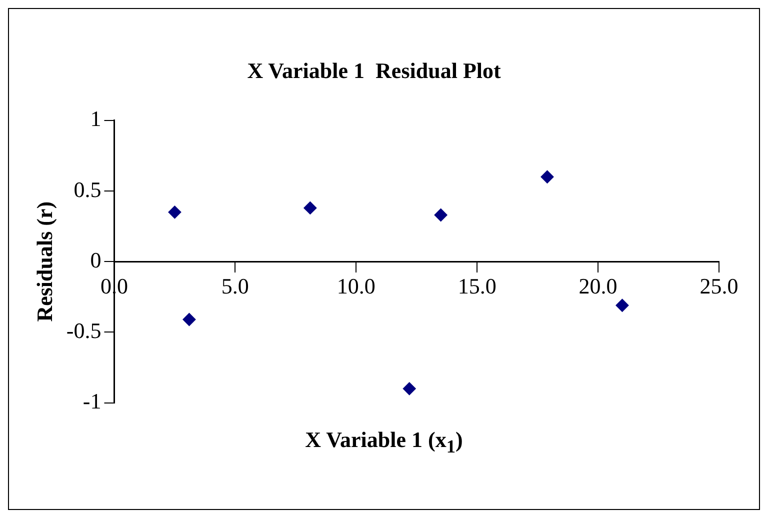 The height and width of the screenshot is (518, 768). Describe the element at coordinates (44, 261) in the screenshot. I see `y-axis-title: Residuals (r)` at that location.